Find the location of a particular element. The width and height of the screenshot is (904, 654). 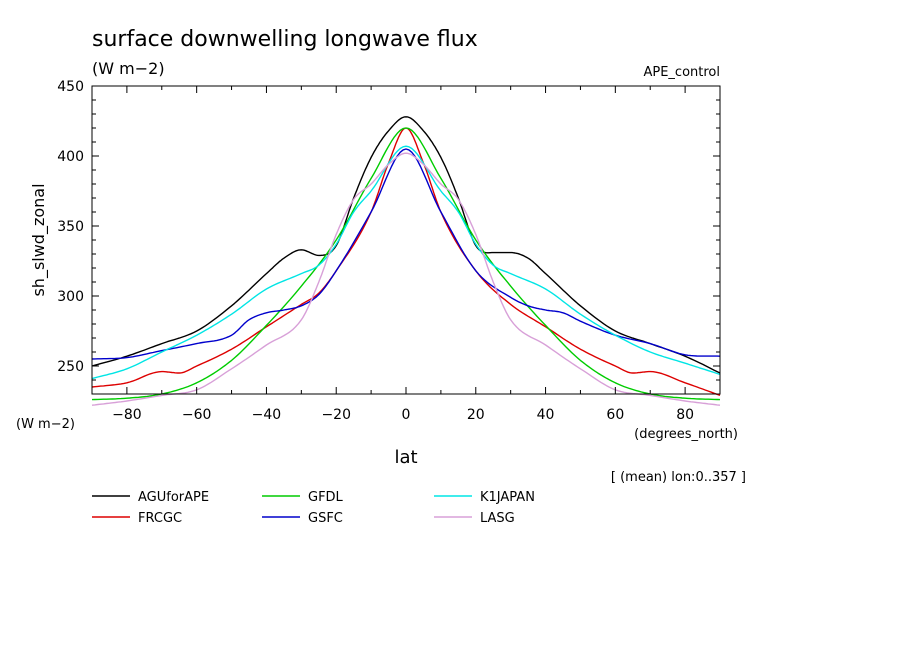

y-tick-label: 250 is located at coordinates (70, 367).